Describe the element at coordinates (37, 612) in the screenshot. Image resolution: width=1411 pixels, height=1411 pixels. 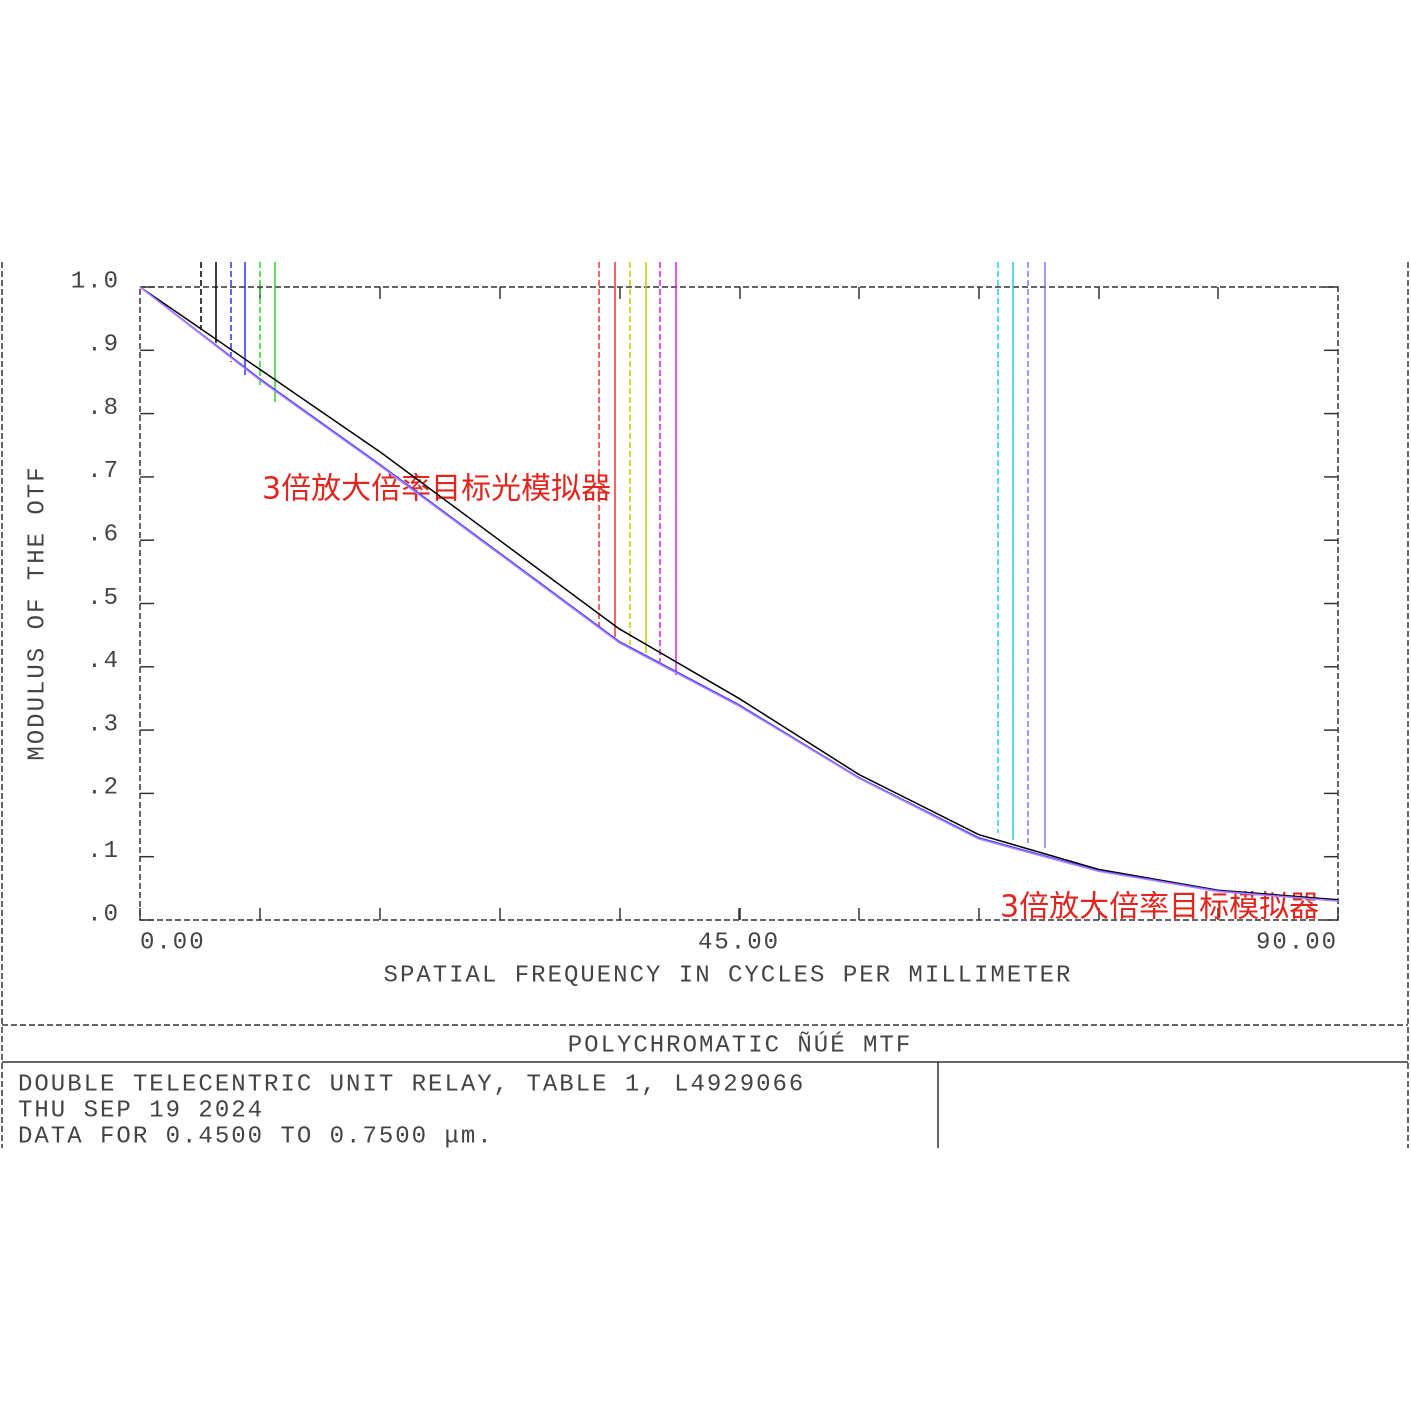
I see `y-axis-label: MODULUS OF THE OTF` at that location.